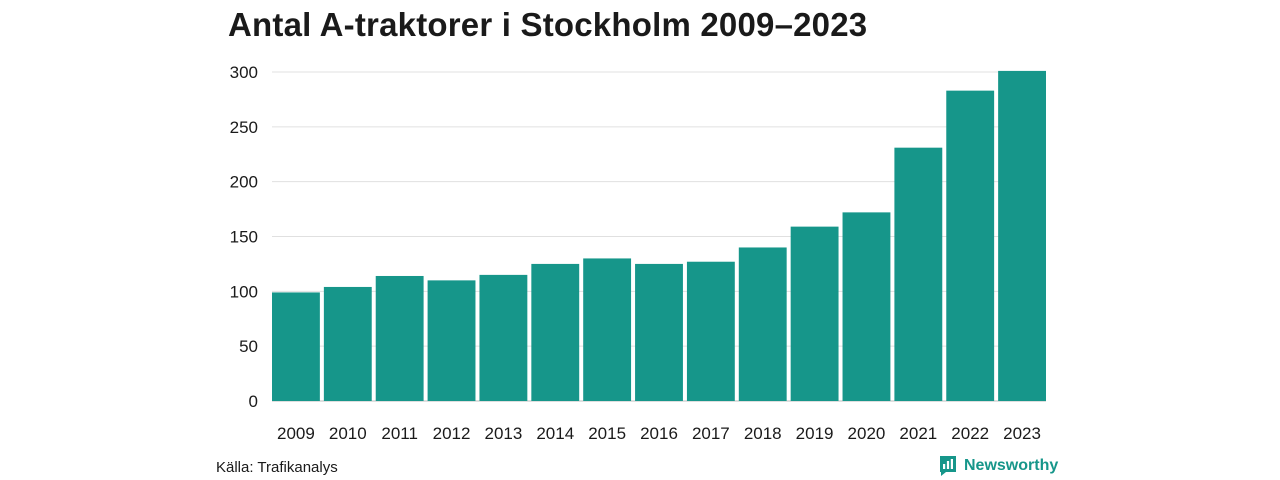  I want to click on x-tick-label: 2023, so click(1022, 433).